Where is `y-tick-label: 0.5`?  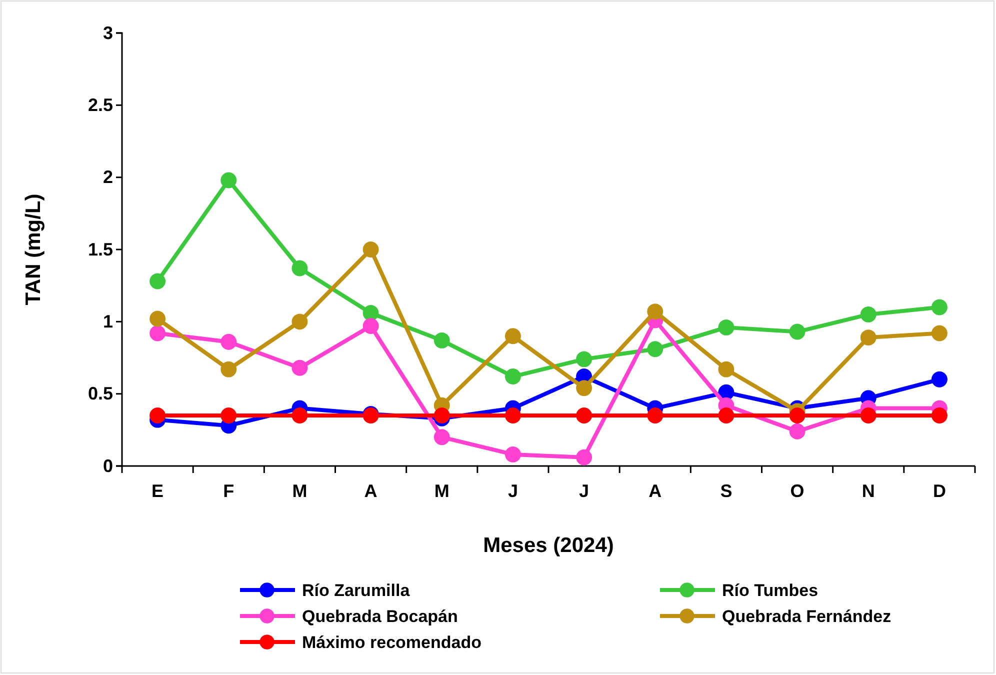 y-tick-label: 0.5 is located at coordinates (100, 394).